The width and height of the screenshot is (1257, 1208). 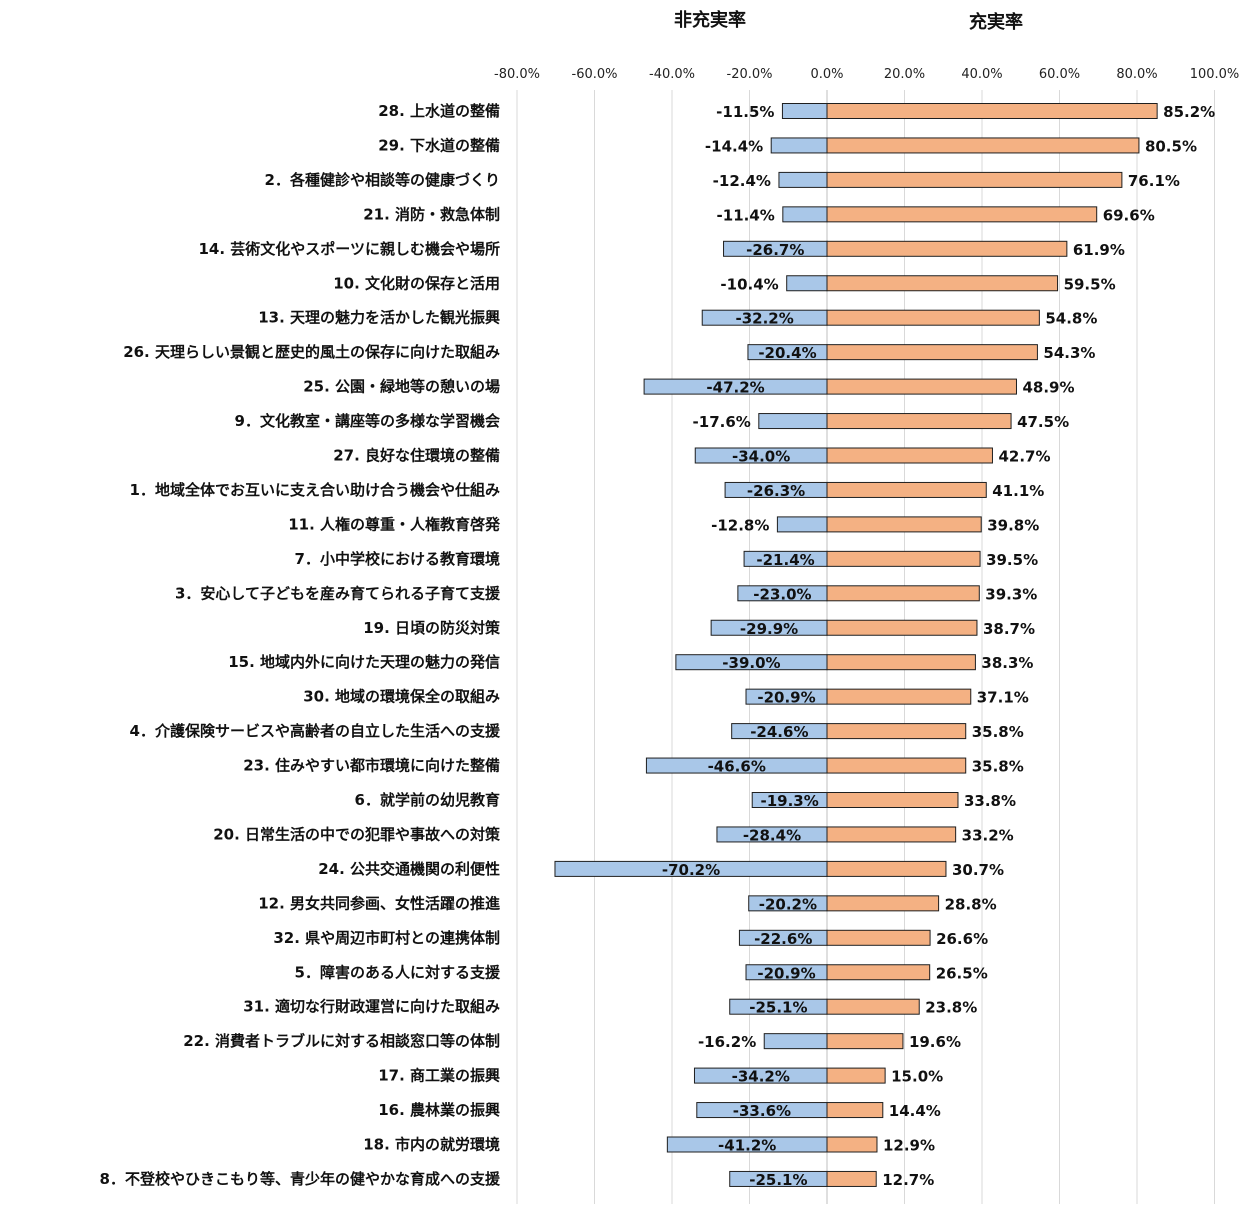 What do you see at coordinates (908, 1180) in the screenshot?
I see `value-label-positive: 12.7%` at bounding box center [908, 1180].